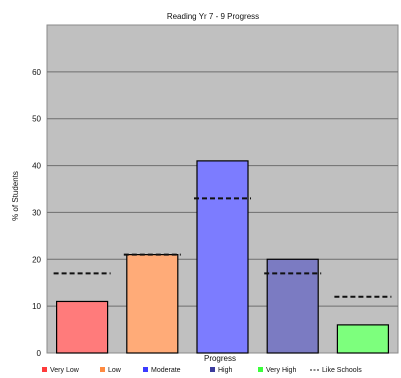 The width and height of the screenshot is (401, 378). Describe the element at coordinates (166, 370) in the screenshot. I see `legend-label: Moderate` at that location.